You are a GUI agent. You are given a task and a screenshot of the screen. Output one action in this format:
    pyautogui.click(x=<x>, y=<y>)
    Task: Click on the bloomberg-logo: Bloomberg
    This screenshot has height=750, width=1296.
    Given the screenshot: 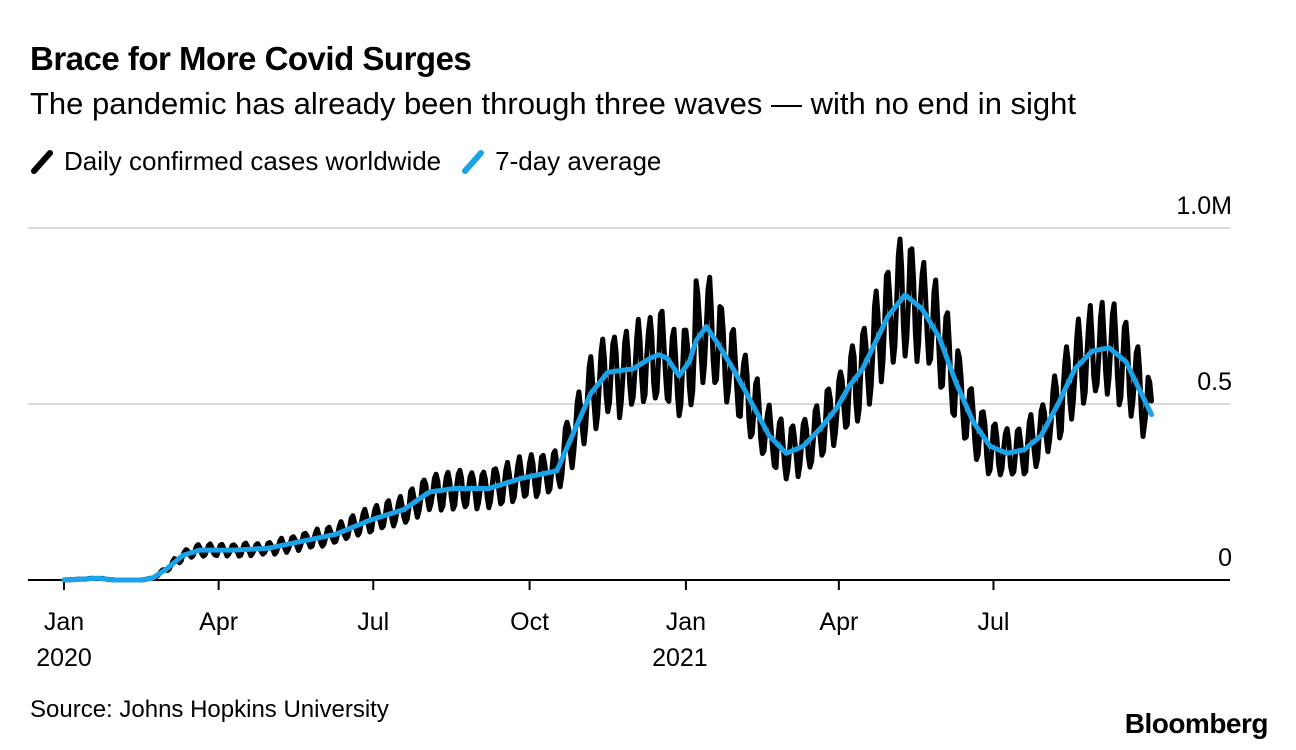 What is the action you would take?
    pyautogui.click(x=1196, y=723)
    